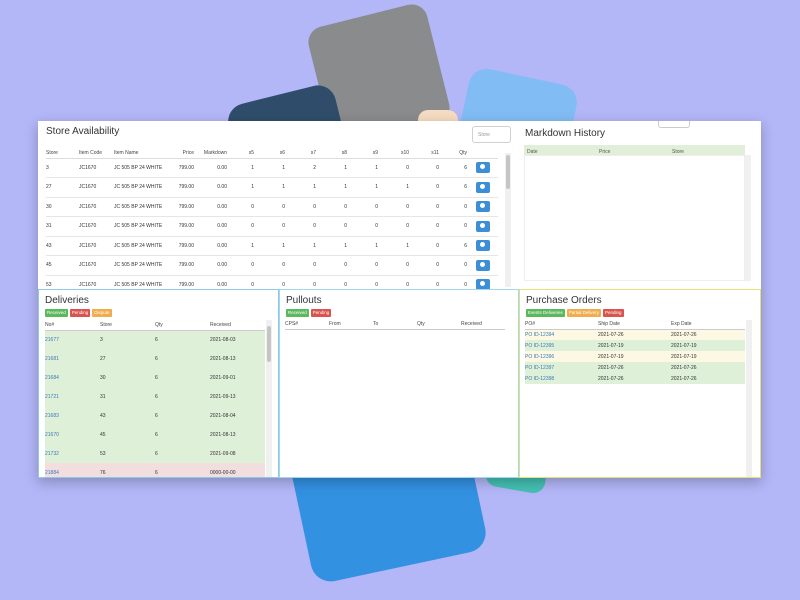  What do you see at coordinates (62, 226) in the screenshot?
I see `availability-cell: 31` at bounding box center [62, 226].